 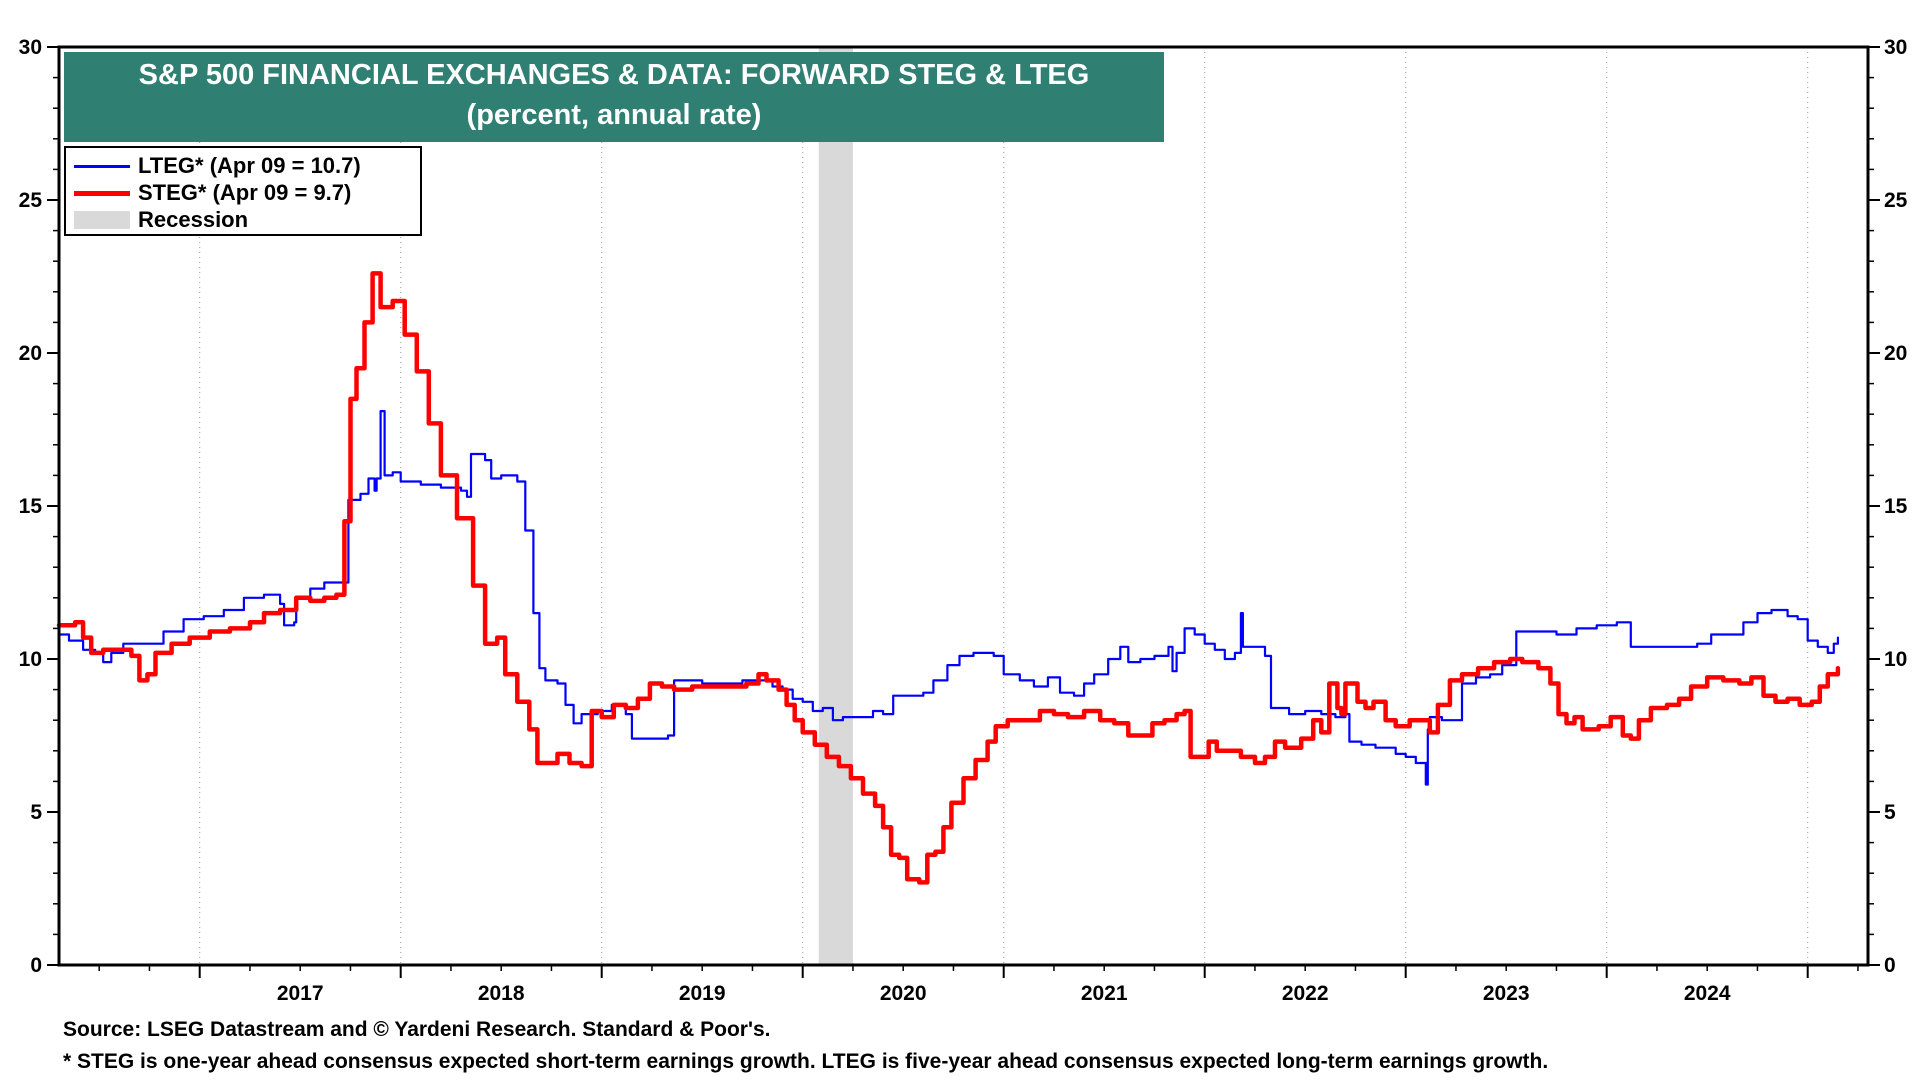 I want to click on y-tick-label-left: 25, so click(x=31, y=200).